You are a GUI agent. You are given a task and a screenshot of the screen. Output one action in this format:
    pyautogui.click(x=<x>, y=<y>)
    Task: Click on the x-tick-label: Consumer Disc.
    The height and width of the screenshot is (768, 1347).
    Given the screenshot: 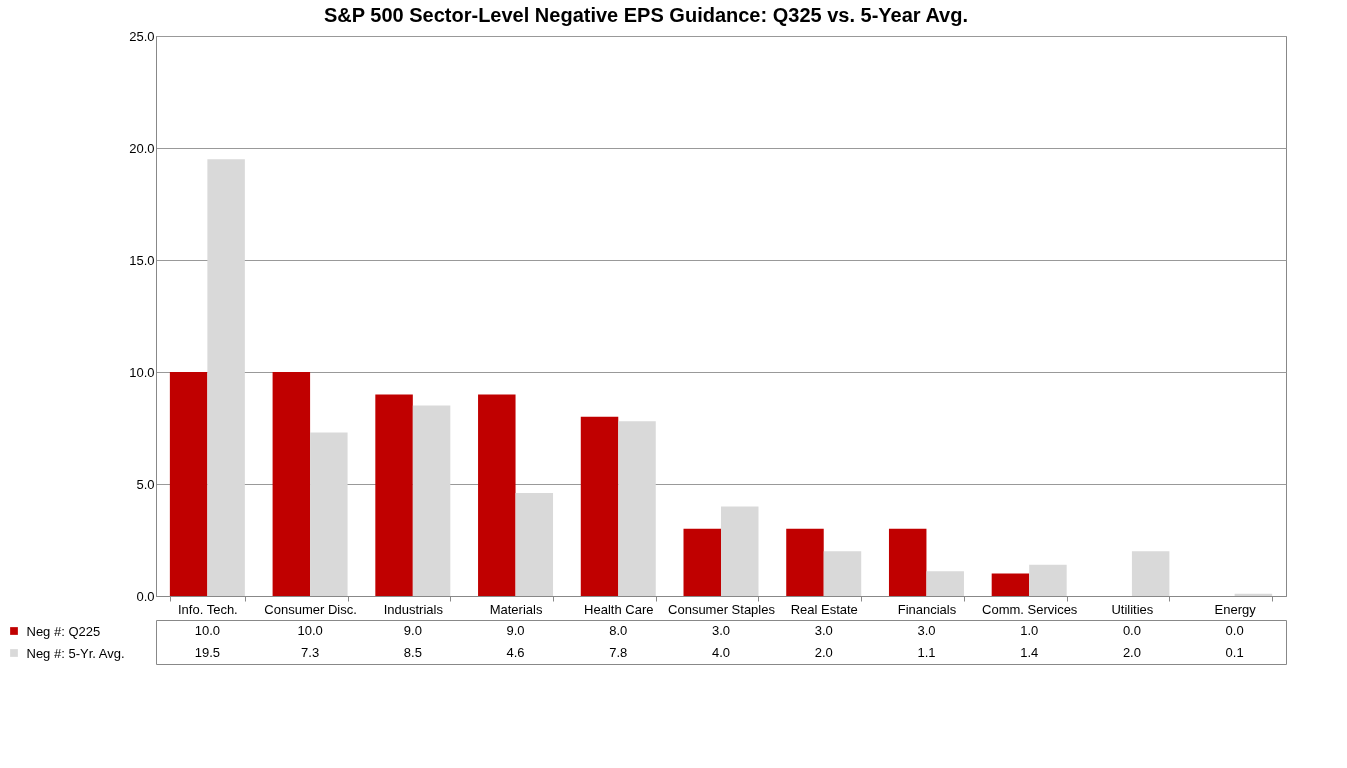 What is the action you would take?
    pyautogui.click(x=310, y=609)
    